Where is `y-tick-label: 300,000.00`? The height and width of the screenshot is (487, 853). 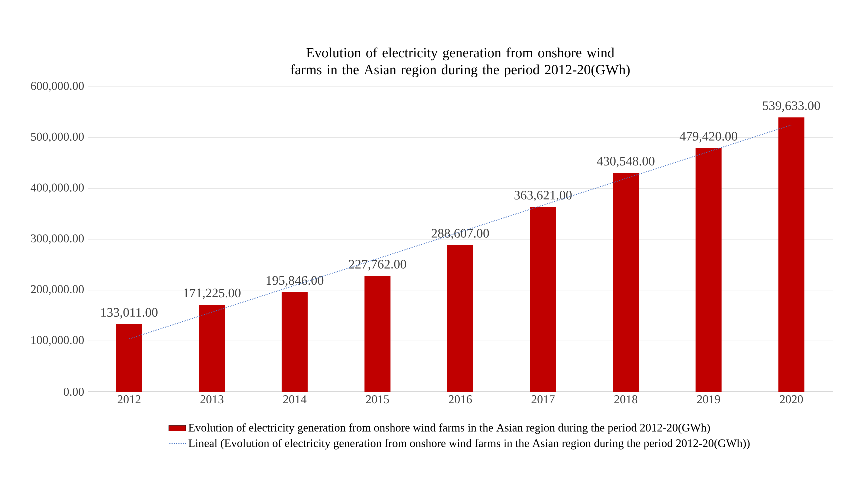
y-tick-label: 300,000.00 is located at coordinates (57, 239).